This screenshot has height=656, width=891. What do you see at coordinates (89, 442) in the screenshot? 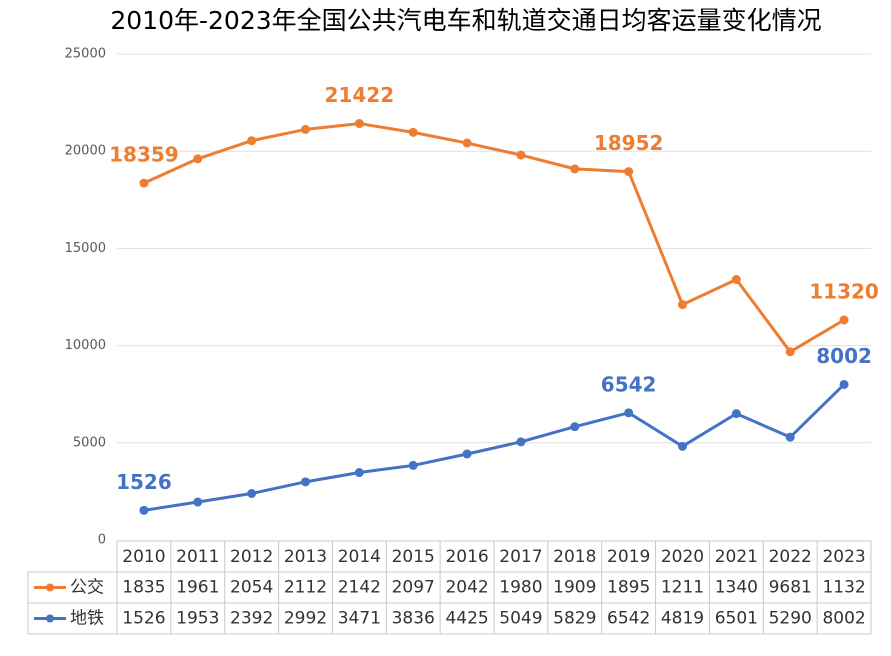
I see `y-tick-label: 5000` at bounding box center [89, 442].